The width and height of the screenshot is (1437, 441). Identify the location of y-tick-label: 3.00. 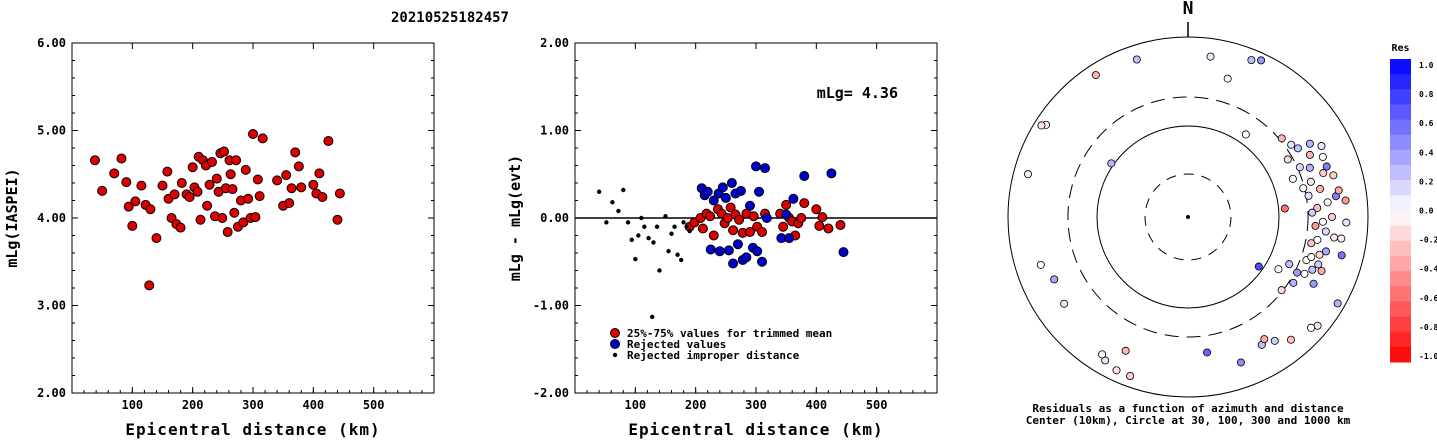
(51, 306).